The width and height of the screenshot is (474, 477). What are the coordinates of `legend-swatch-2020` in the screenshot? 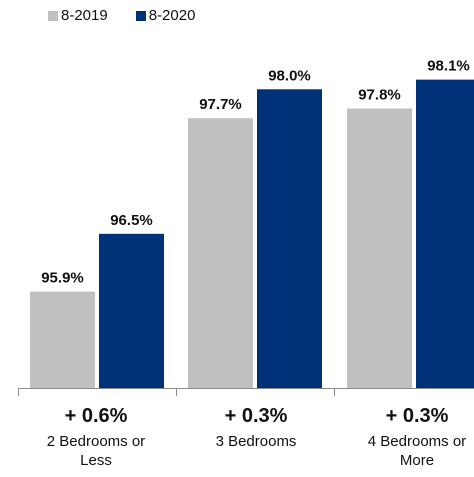 It's located at (140, 15).